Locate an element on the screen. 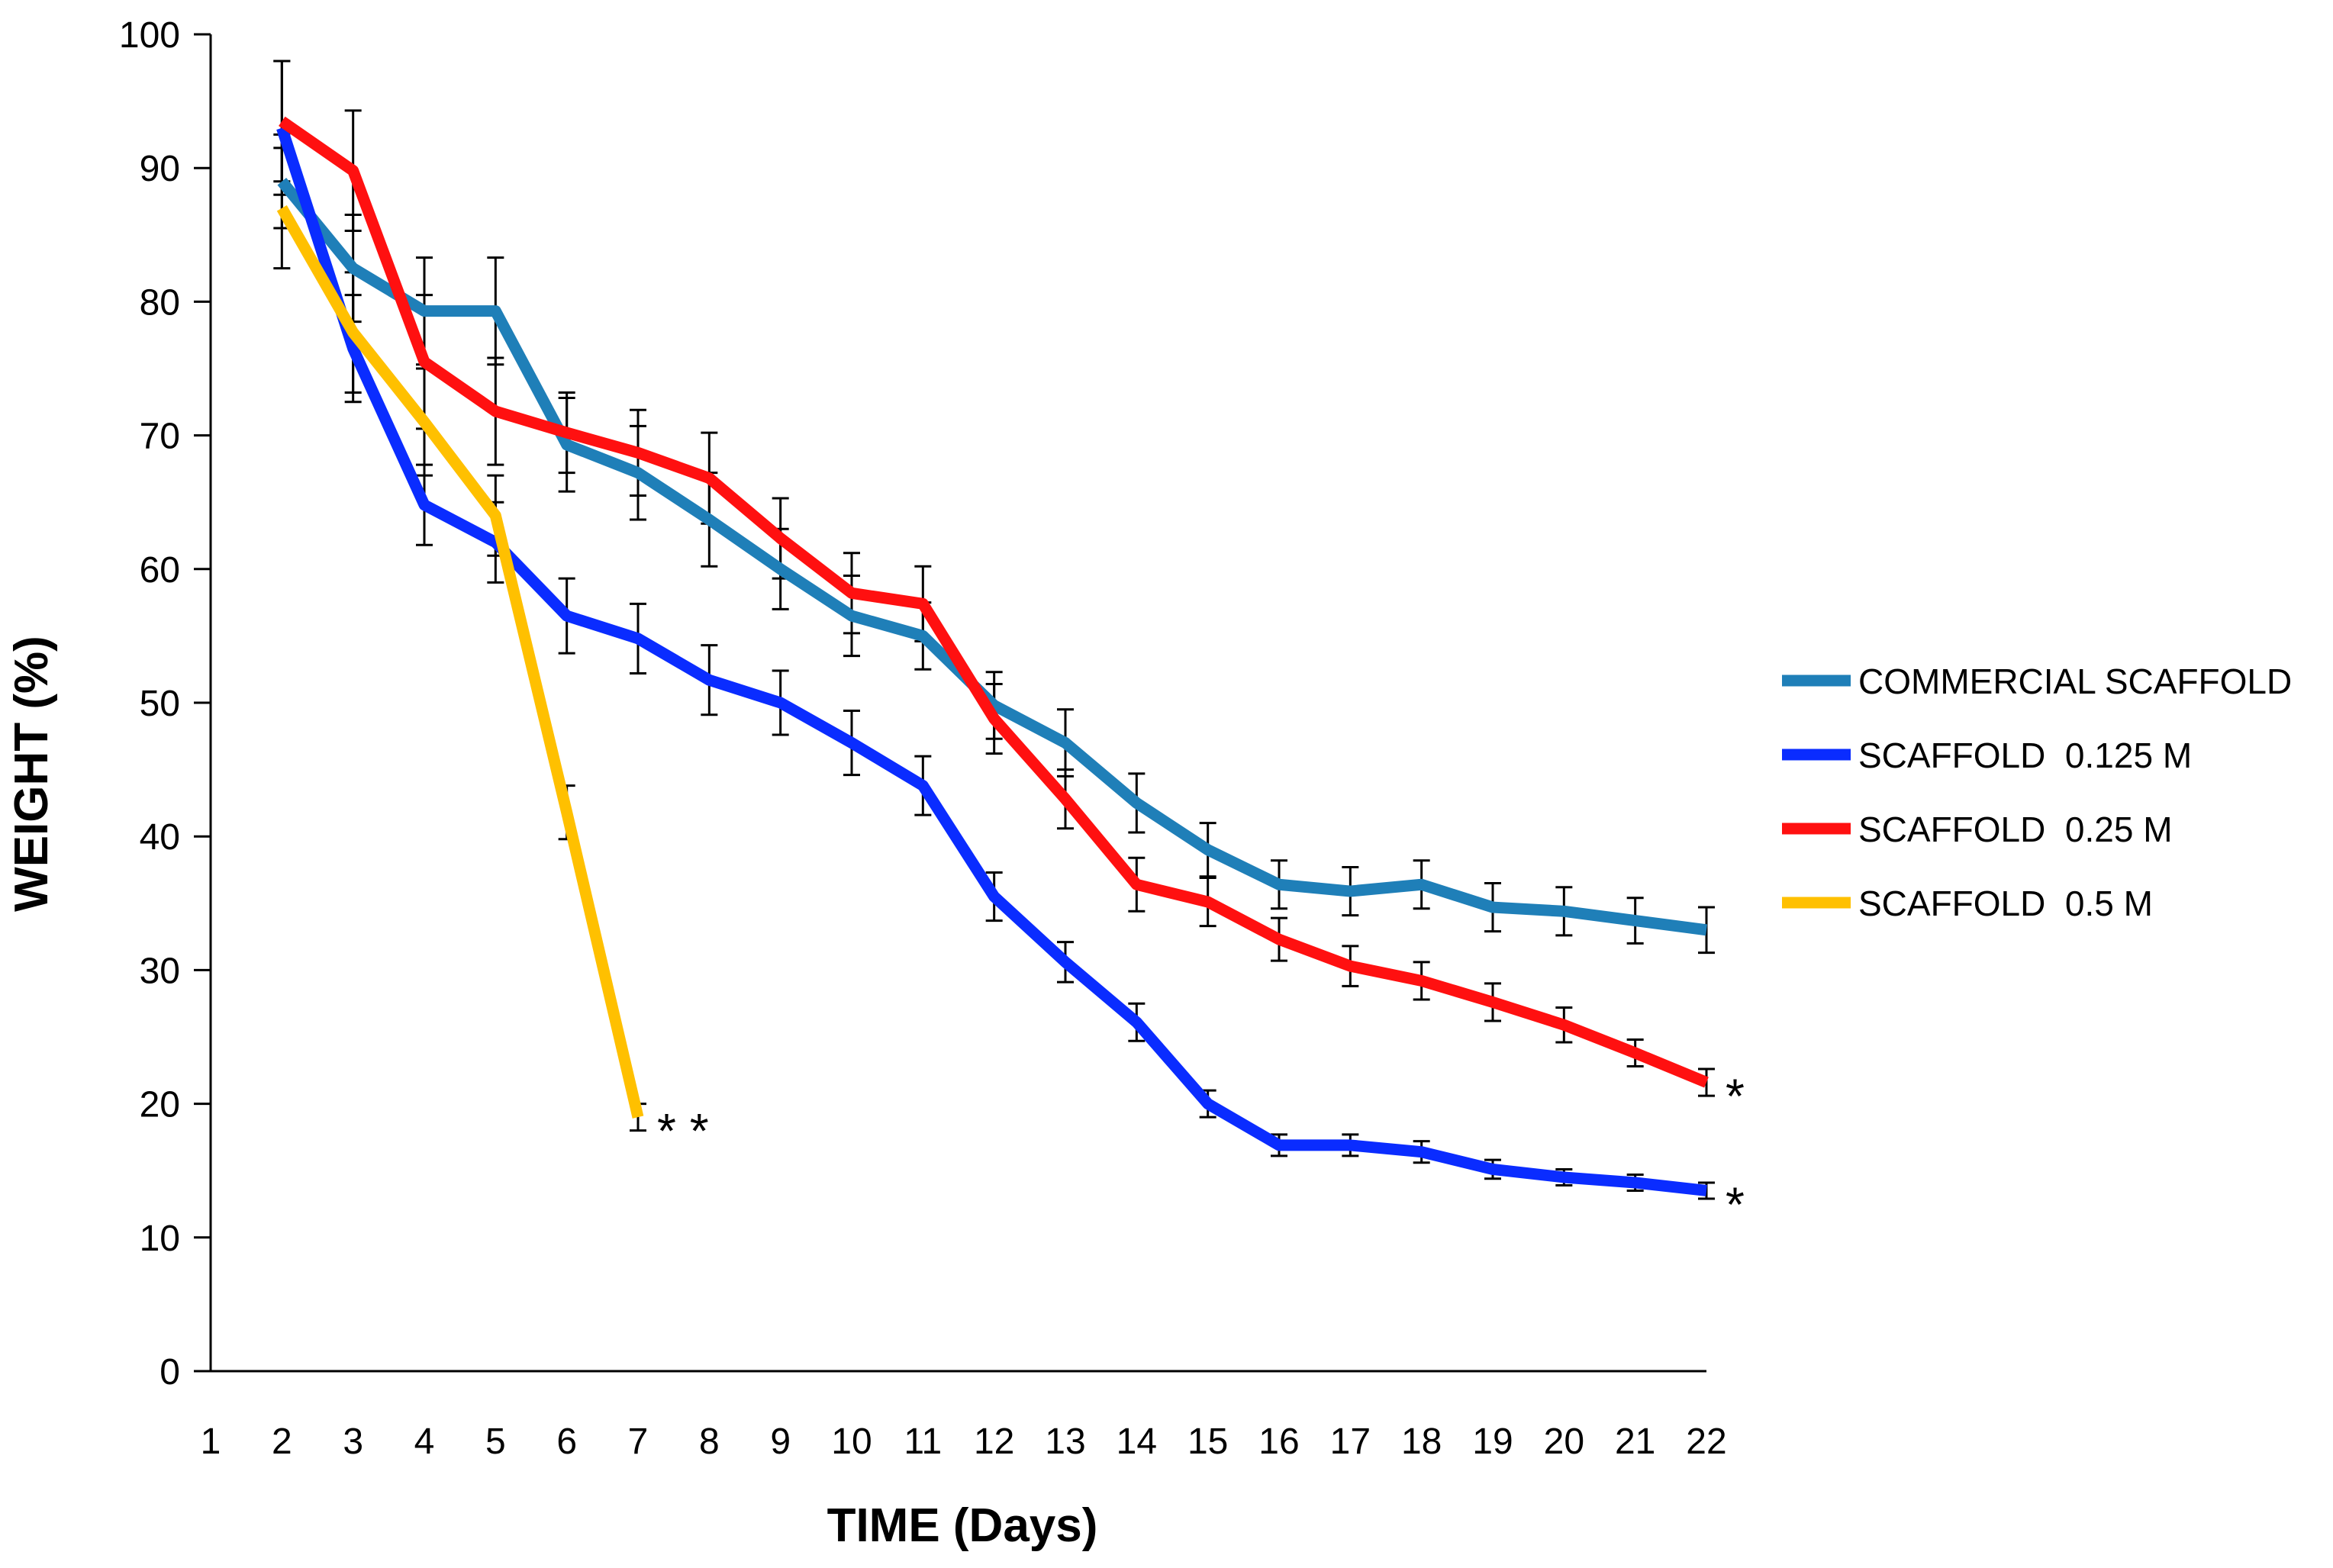 This screenshot has width=2333, height=1568. x-tick-label: 1 is located at coordinates (211, 1442).